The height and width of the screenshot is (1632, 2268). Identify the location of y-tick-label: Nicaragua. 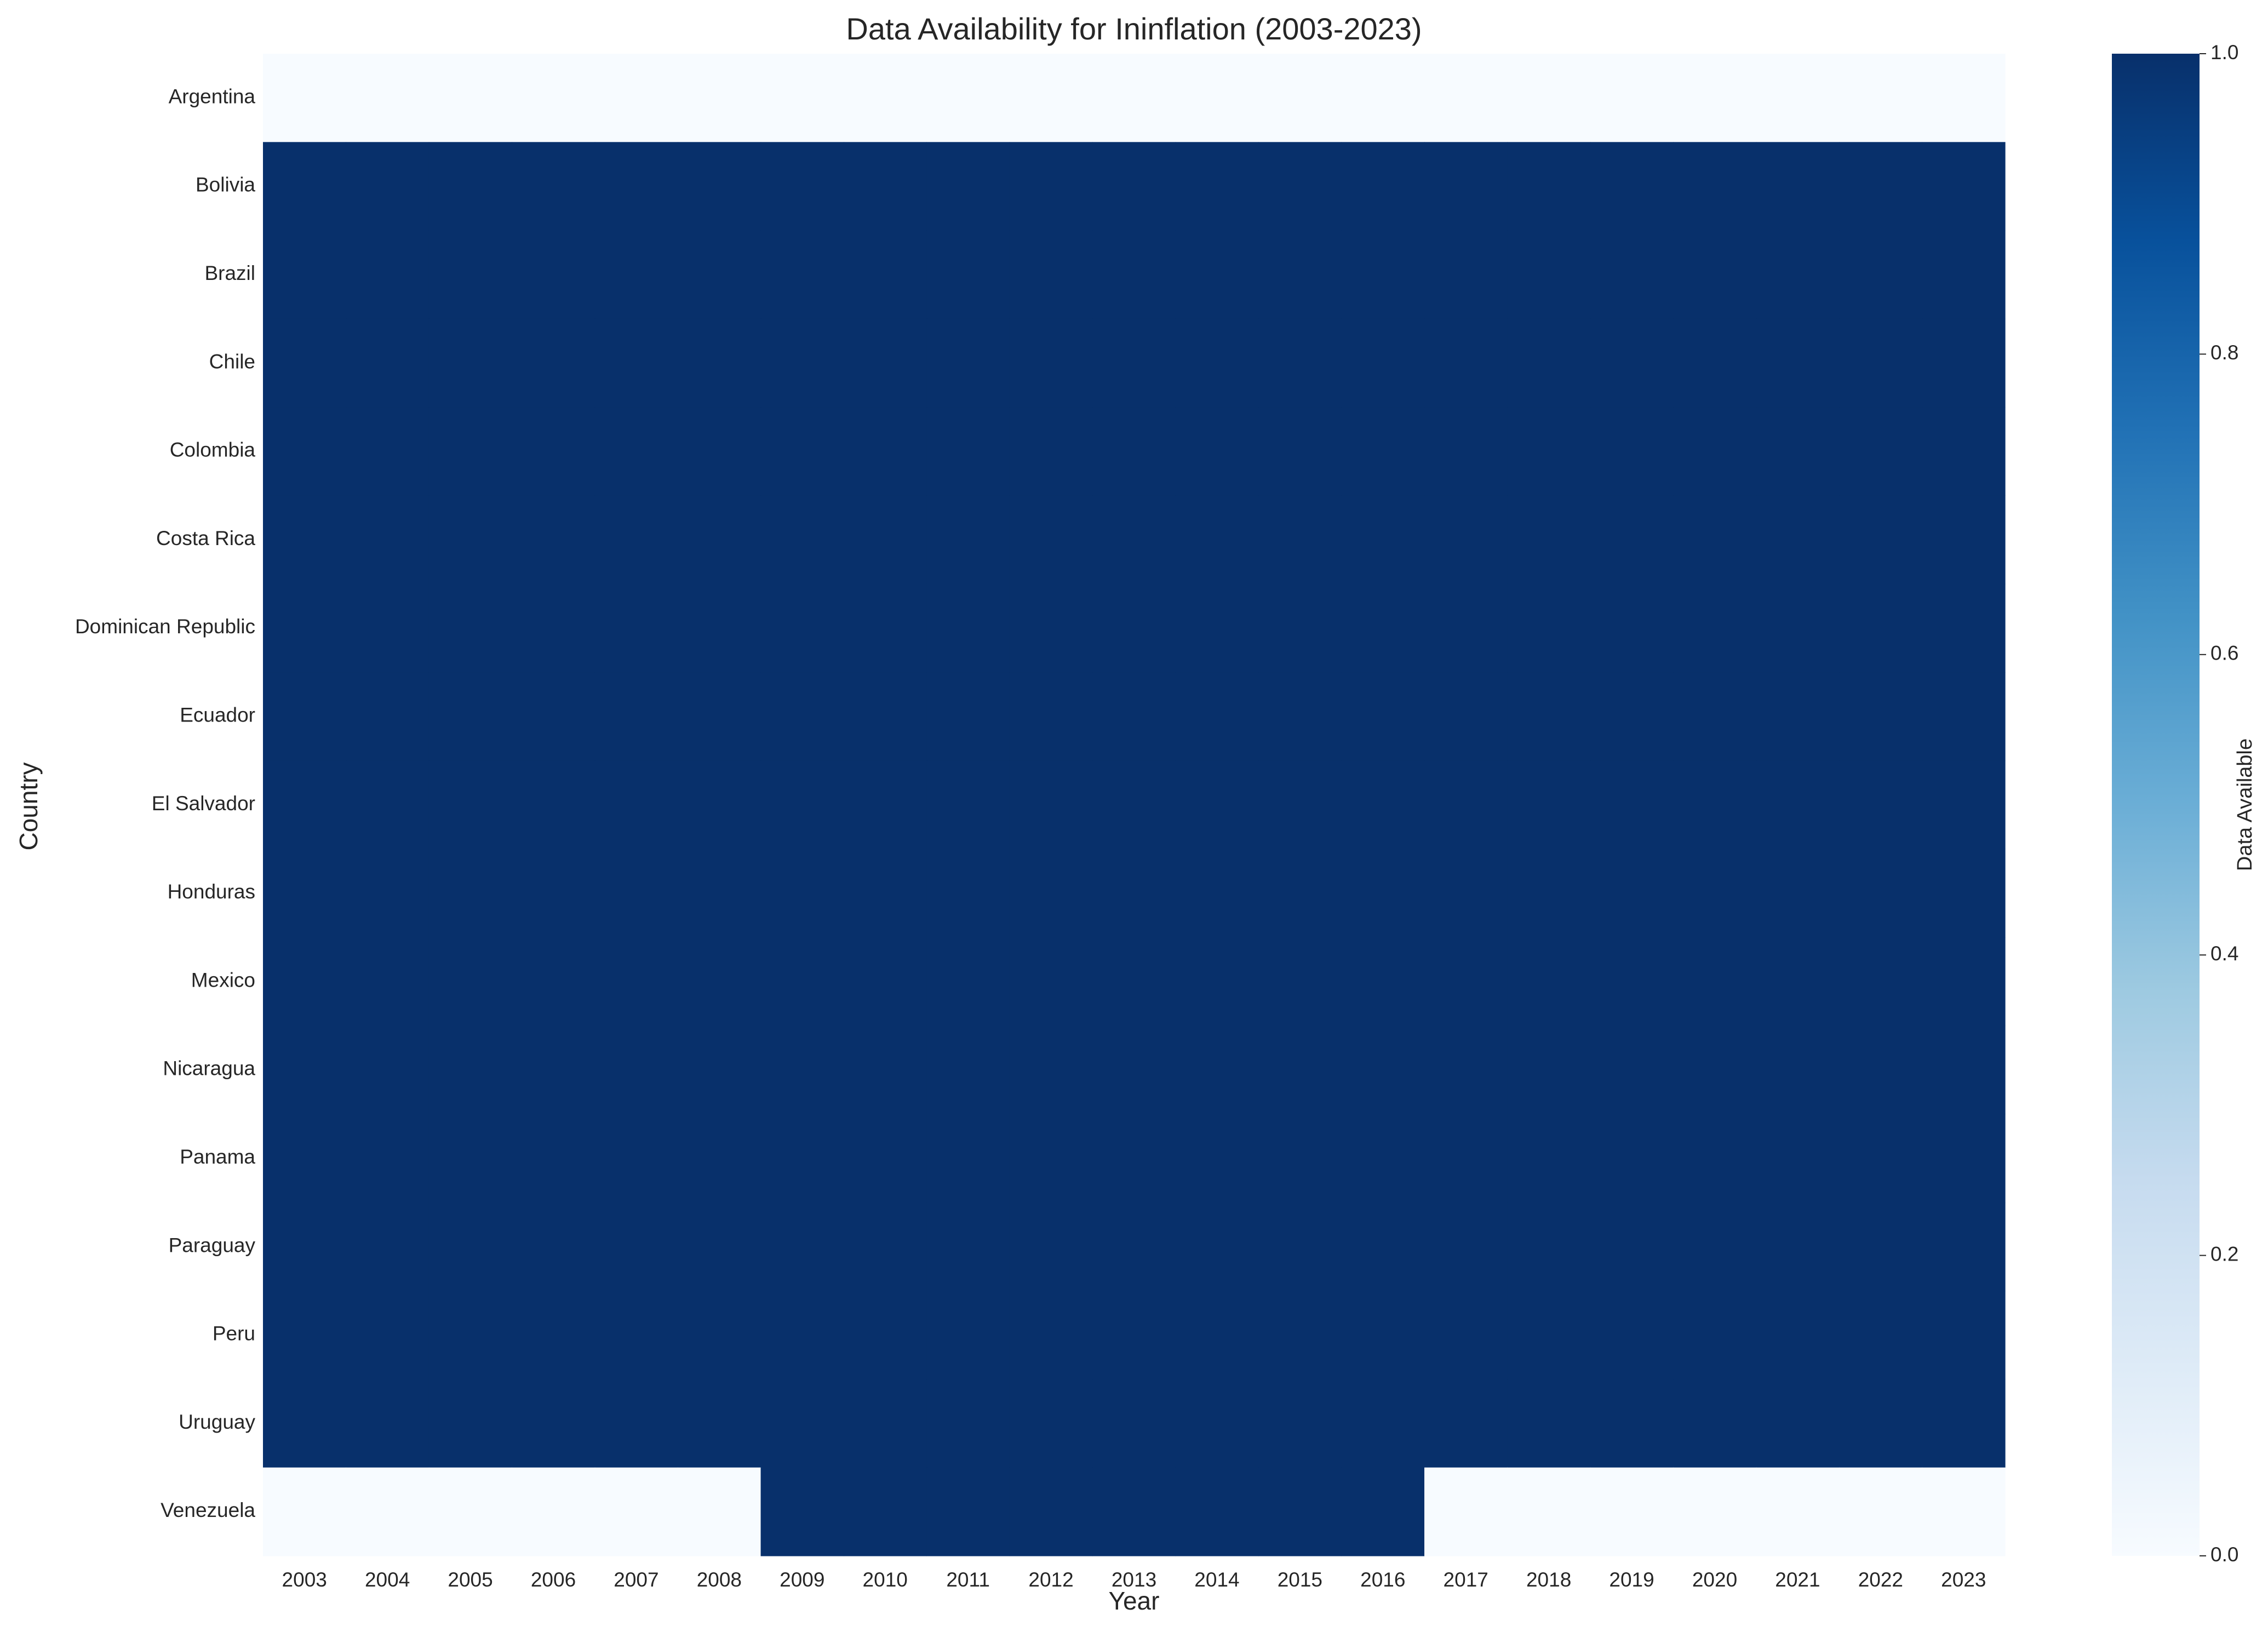
(209, 1068).